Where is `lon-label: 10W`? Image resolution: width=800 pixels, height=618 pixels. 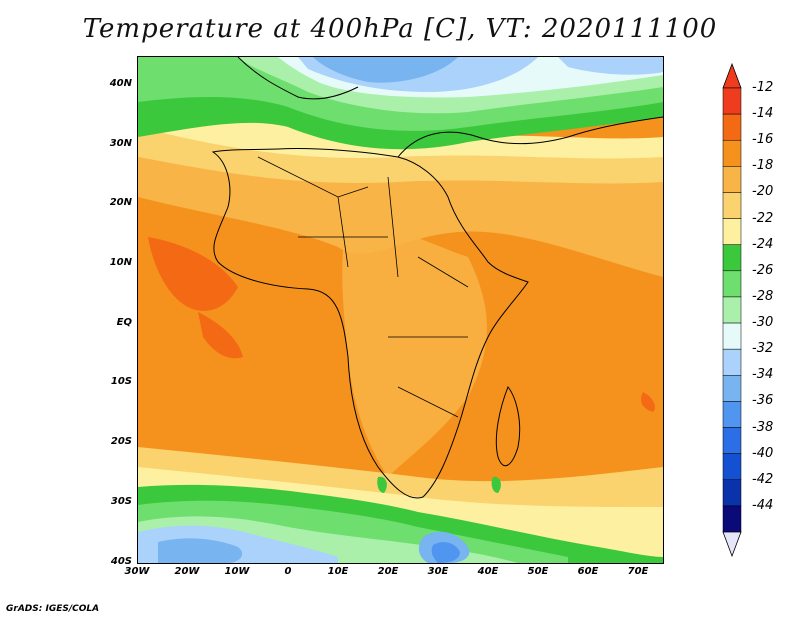 lon-label: 10W is located at coordinates (237, 571).